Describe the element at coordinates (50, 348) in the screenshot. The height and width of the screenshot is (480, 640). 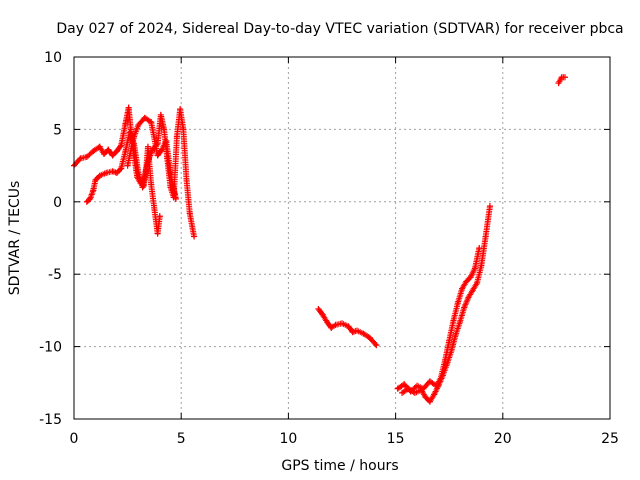
I see `y-tick-label: -10` at that location.